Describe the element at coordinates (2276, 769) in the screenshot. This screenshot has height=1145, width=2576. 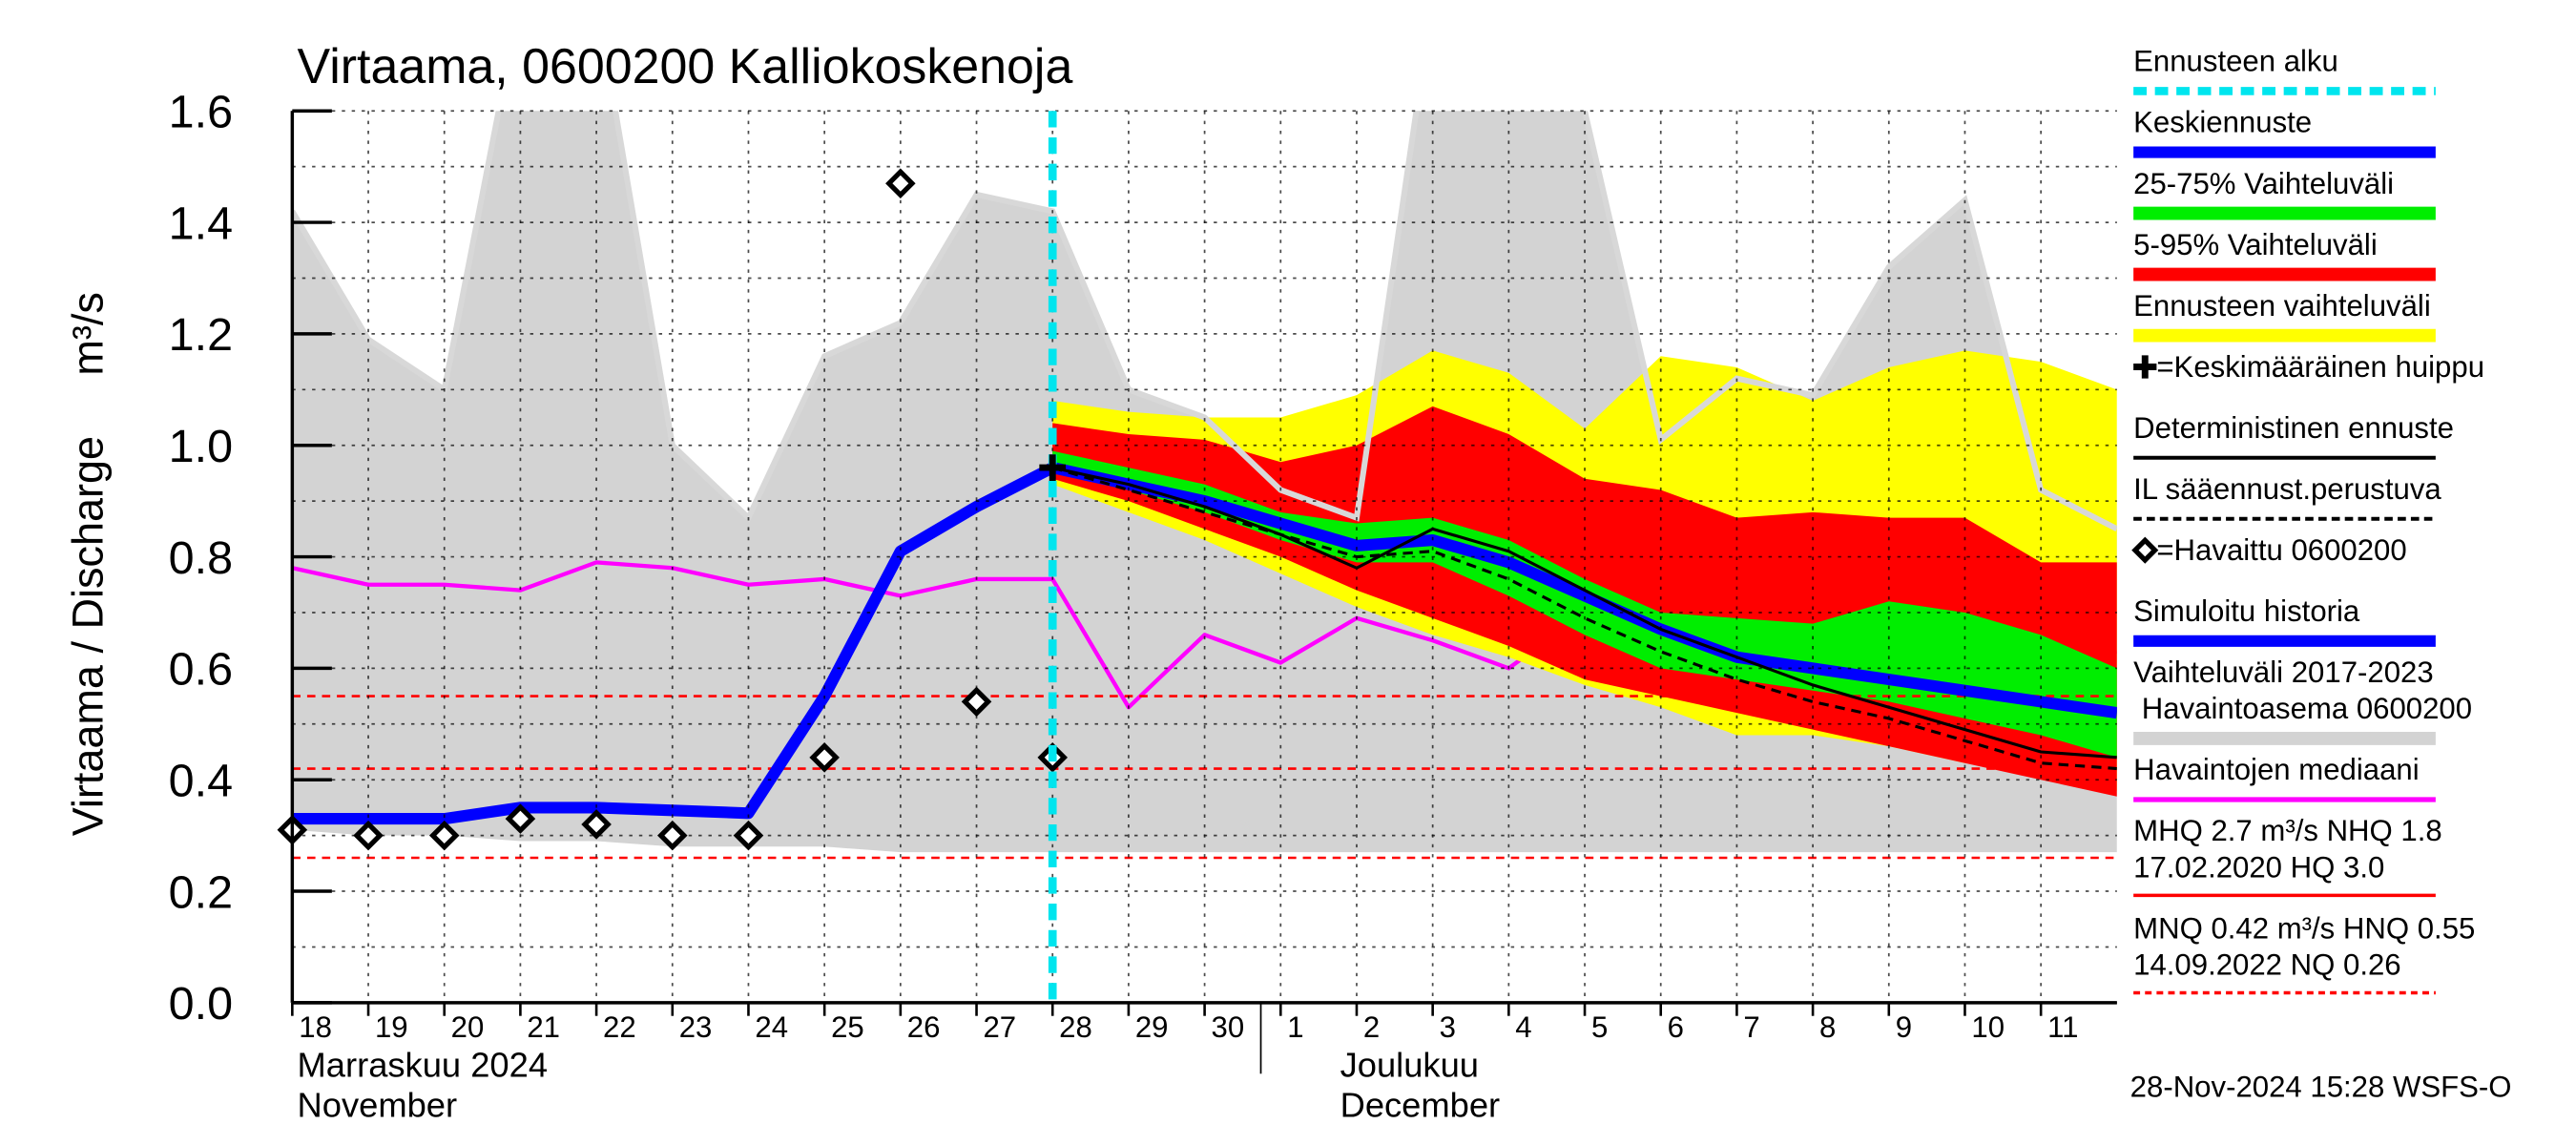
I see `legend-label: Havaintojen mediaani` at that location.